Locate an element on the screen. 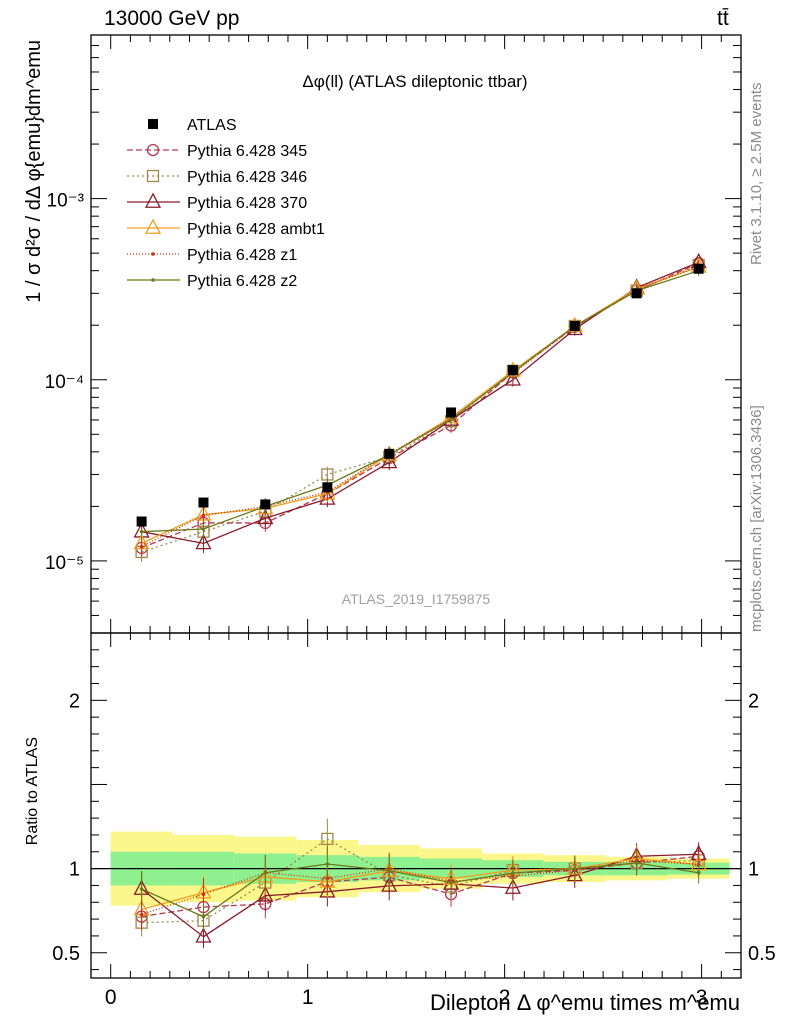  ratio-axis-label: Ratio to ATLAS is located at coordinates (32, 791).